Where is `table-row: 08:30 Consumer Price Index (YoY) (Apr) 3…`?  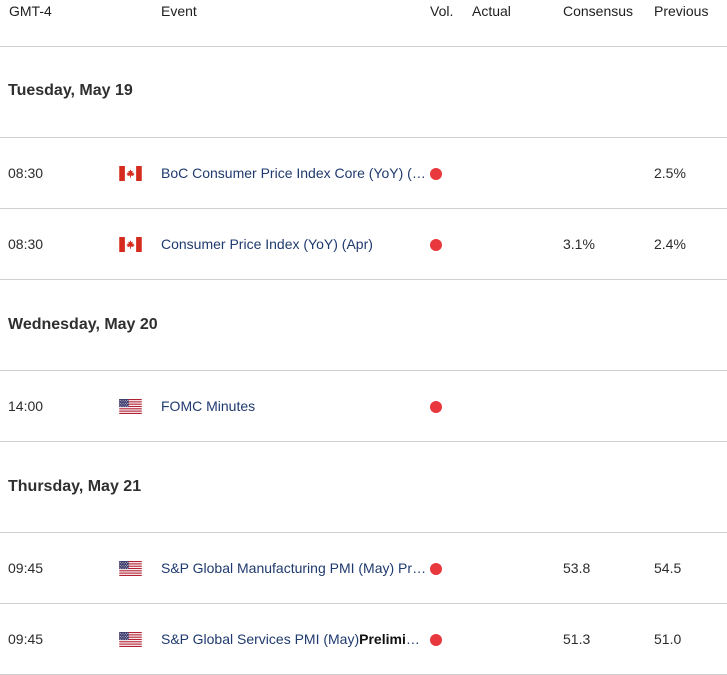
table-row: 08:30 Consumer Price Index (YoY) (Apr) 3… is located at coordinates (363, 244).